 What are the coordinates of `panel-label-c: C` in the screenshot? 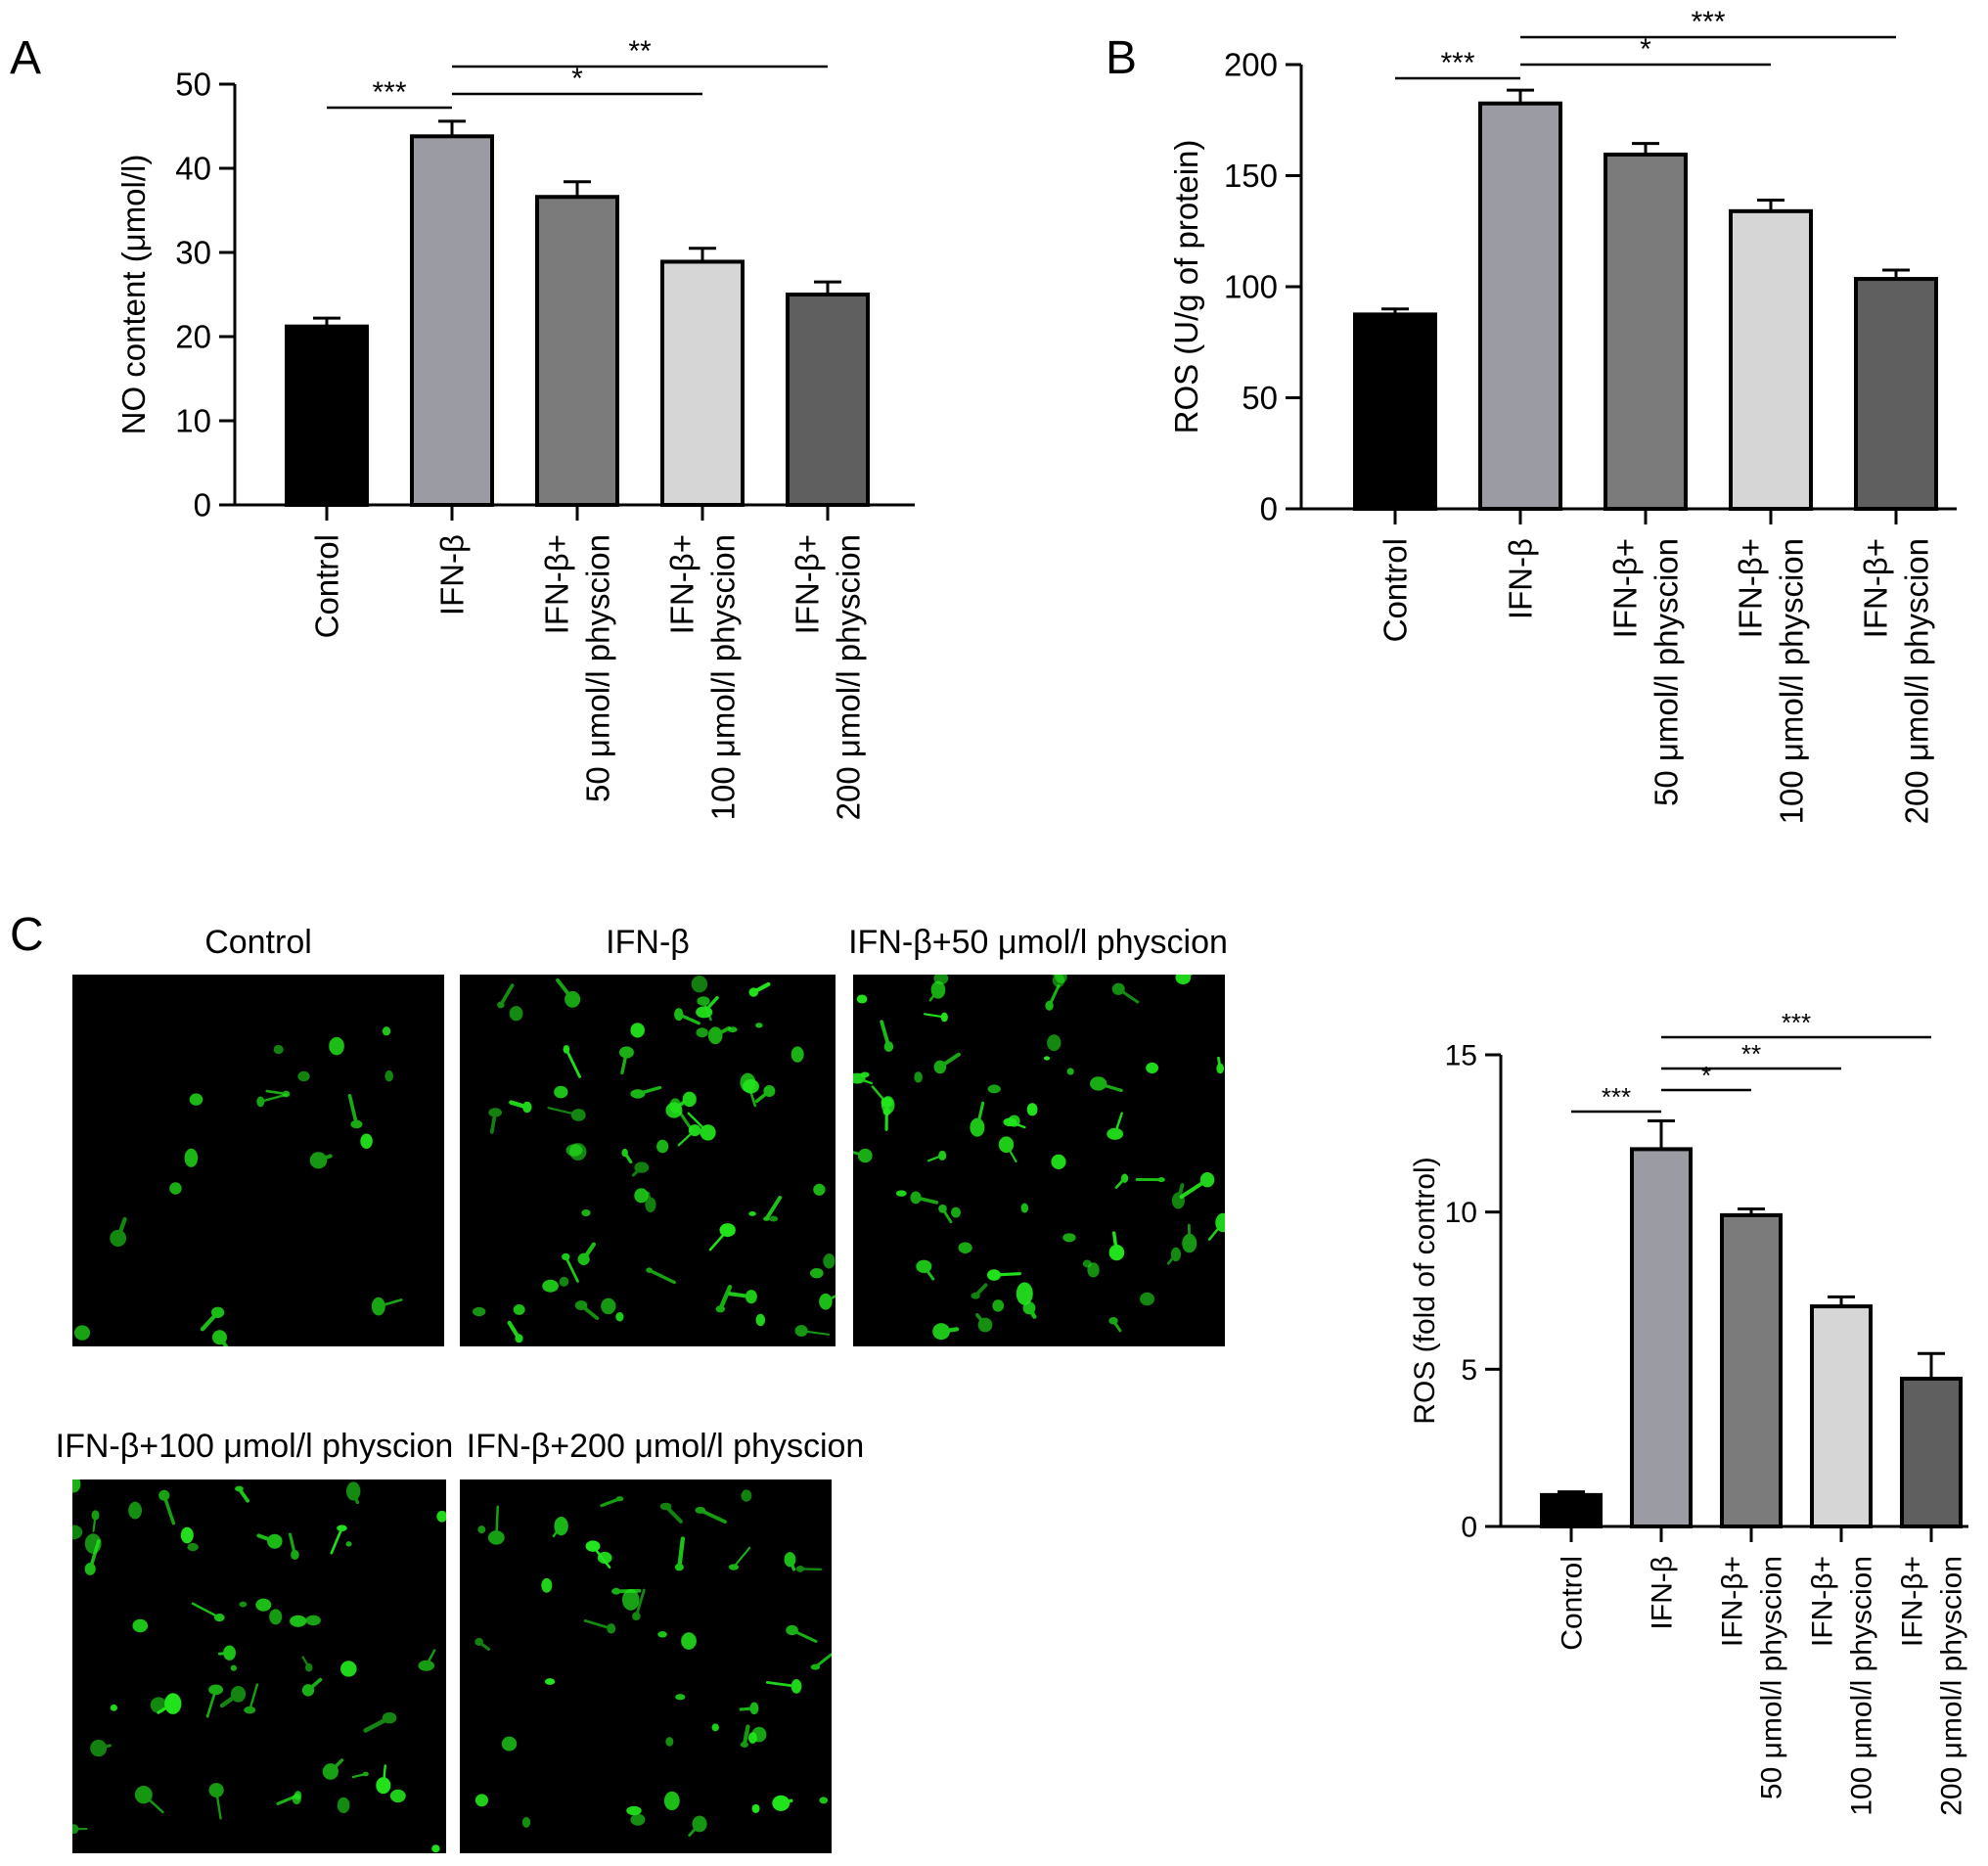 It's located at (27, 935).